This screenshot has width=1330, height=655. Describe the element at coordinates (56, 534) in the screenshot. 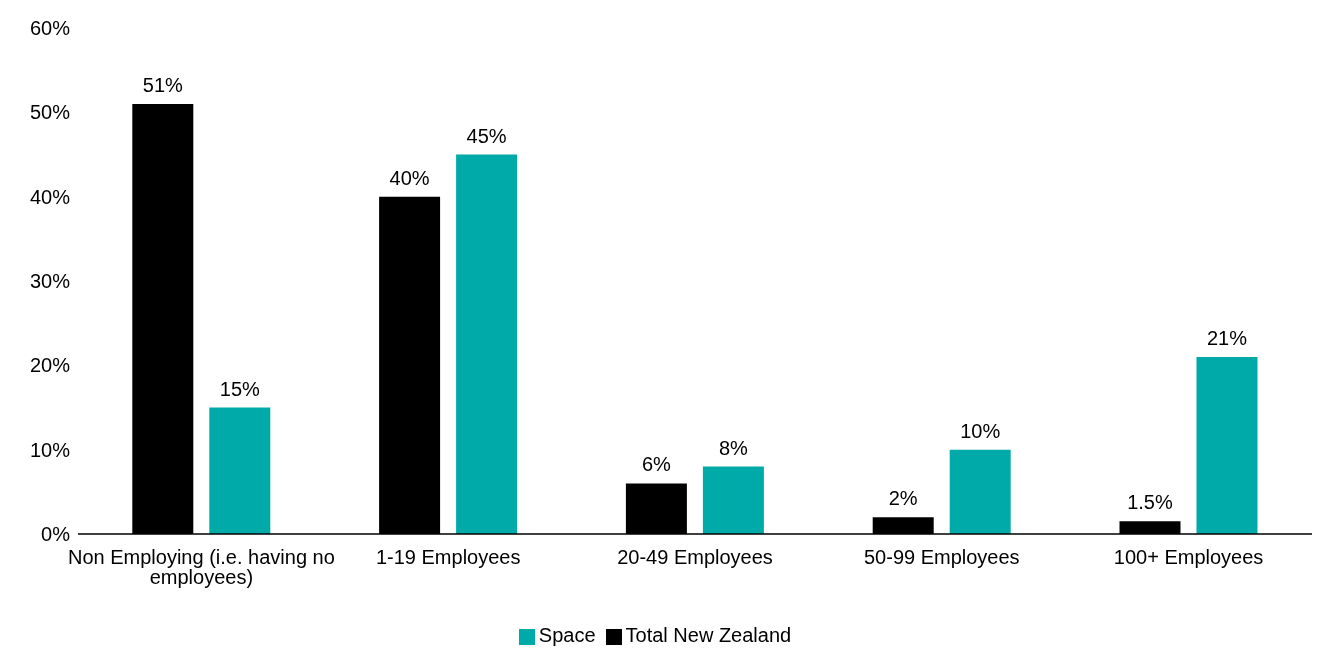

I see `y-tick-label: 0%` at that location.